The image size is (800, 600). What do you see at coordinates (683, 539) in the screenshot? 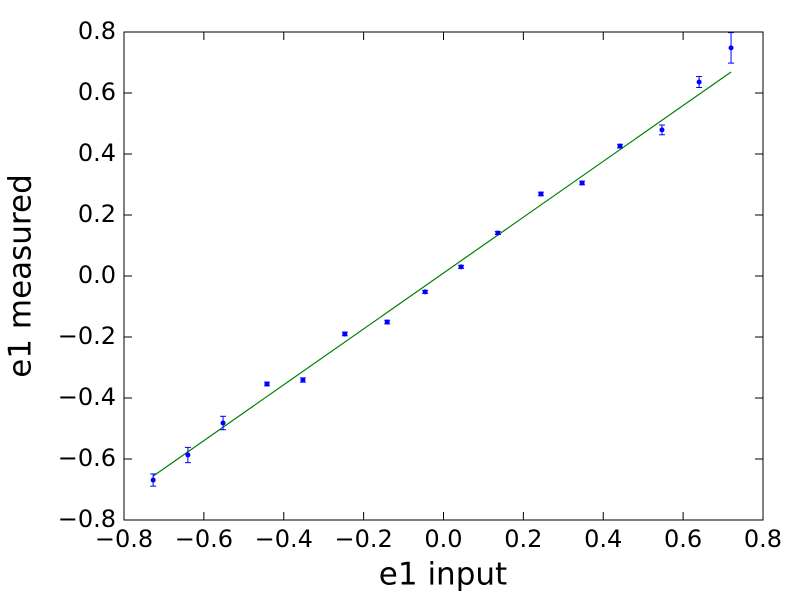
I see `x-tick-label: 0.6` at bounding box center [683, 539].